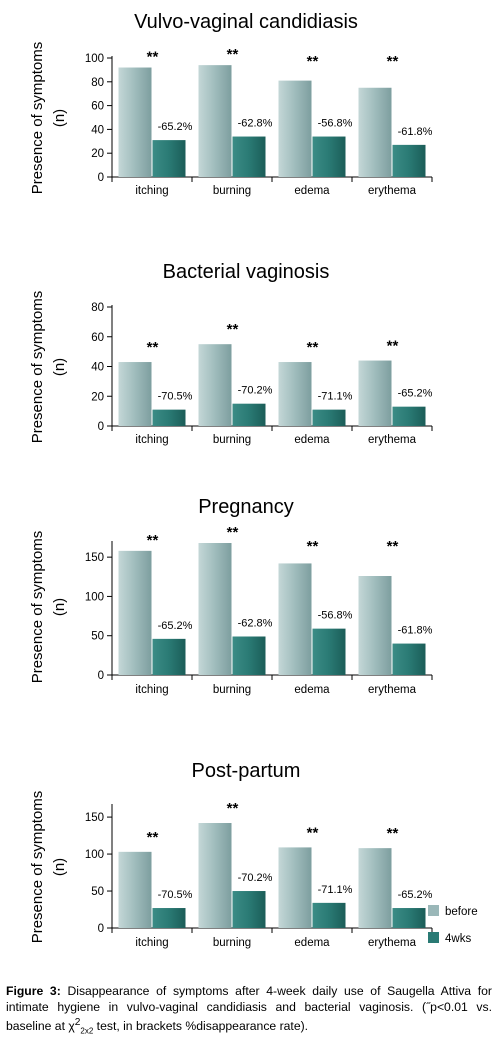  I want to click on panel3-x-tick-label: burning, so click(232, 690).